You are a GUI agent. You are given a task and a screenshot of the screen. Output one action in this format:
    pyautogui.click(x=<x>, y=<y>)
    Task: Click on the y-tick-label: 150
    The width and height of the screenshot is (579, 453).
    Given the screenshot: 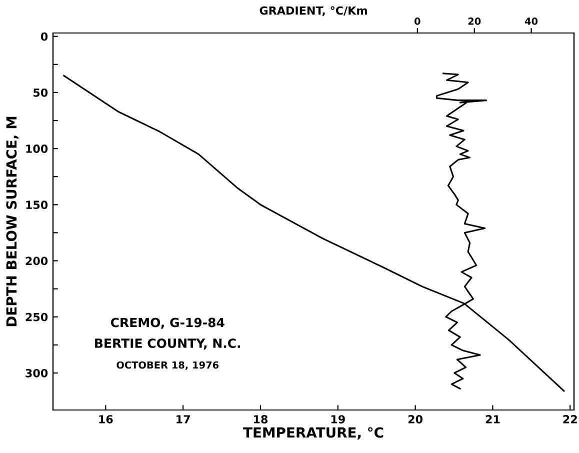 What is the action you would take?
    pyautogui.click(x=37, y=205)
    